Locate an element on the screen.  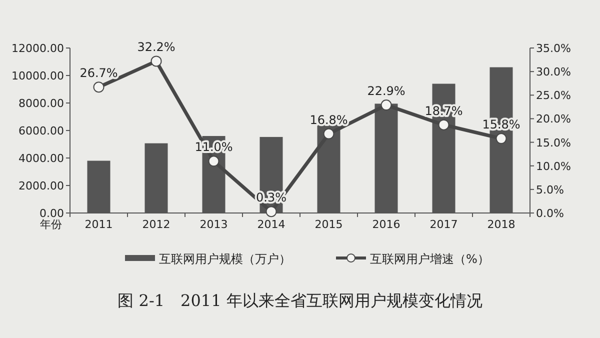
x-tick-label: 2012 is located at coordinates (156, 224).